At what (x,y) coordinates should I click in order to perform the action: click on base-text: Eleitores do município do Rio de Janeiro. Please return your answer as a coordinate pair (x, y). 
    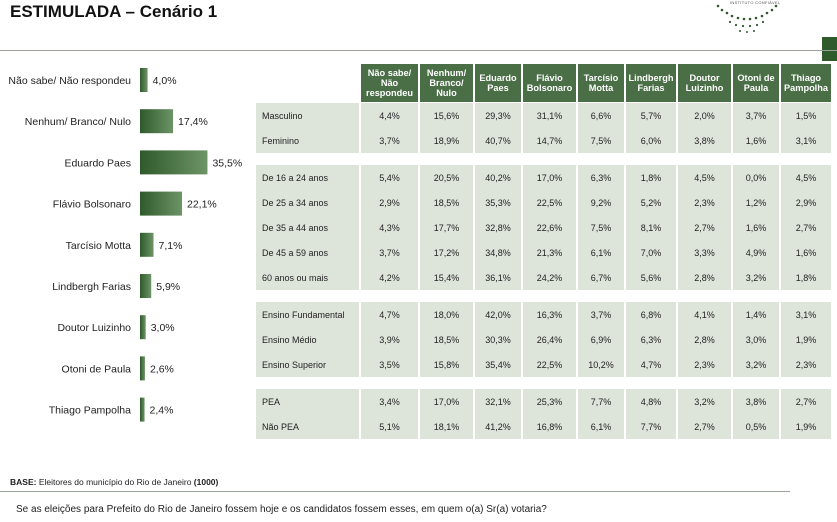
    Looking at the image, I should click on (115, 482).